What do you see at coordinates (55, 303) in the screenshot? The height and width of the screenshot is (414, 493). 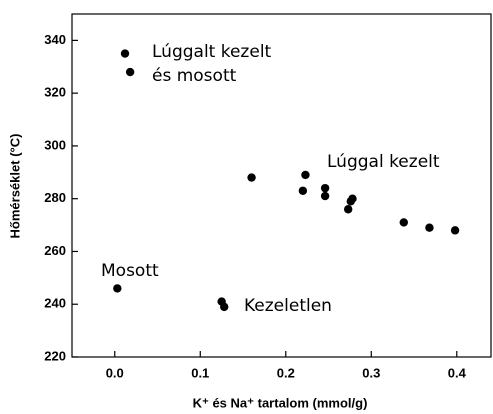 I see `y-tick-label: 240` at bounding box center [55, 303].